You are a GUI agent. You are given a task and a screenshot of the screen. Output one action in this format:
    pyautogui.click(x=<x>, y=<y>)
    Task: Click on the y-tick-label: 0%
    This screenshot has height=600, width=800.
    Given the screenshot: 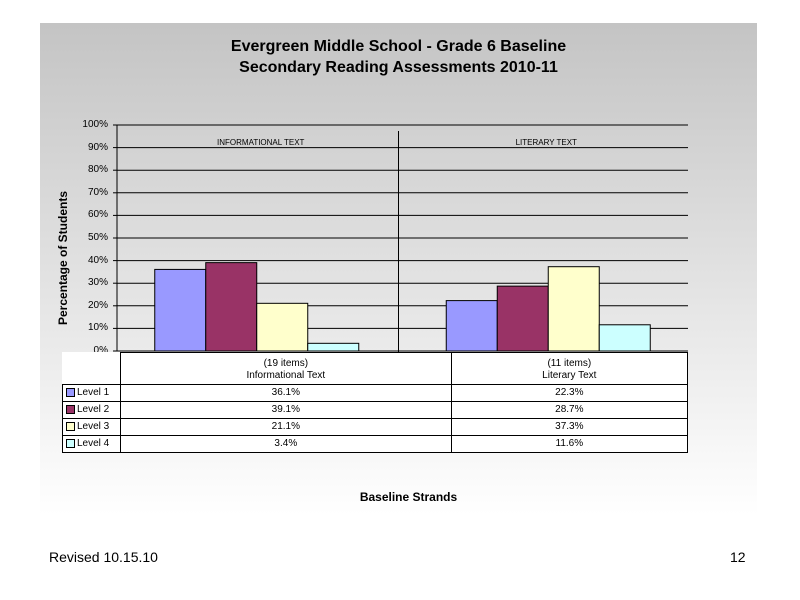 What is the action you would take?
    pyautogui.click(x=100, y=350)
    